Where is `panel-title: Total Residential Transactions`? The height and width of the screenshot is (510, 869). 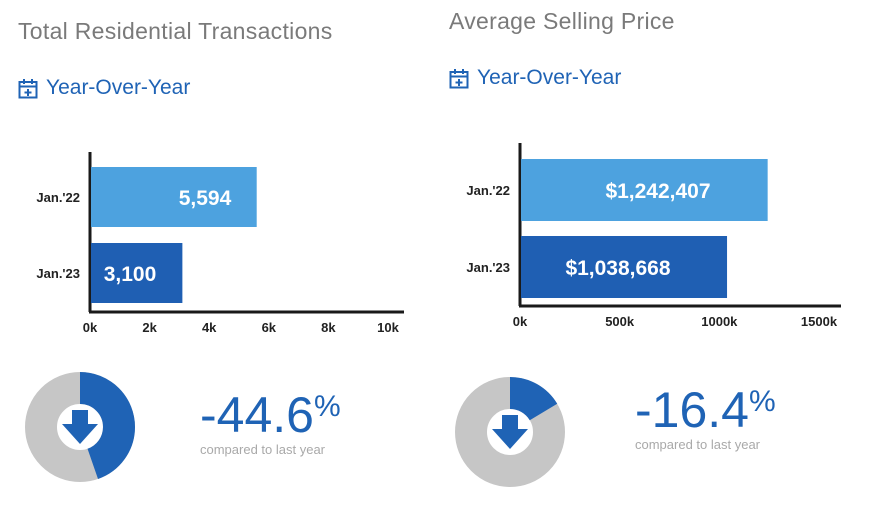
panel-title: Total Residential Transactions is located at coordinates (175, 31).